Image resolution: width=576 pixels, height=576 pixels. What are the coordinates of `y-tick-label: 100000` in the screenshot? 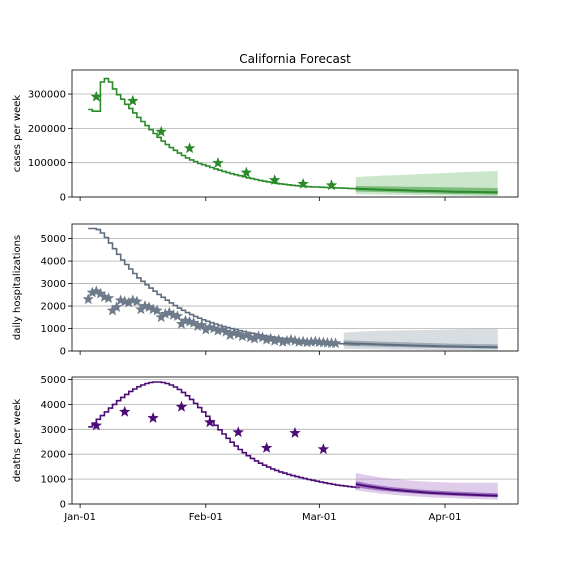 It's located at (47, 163).